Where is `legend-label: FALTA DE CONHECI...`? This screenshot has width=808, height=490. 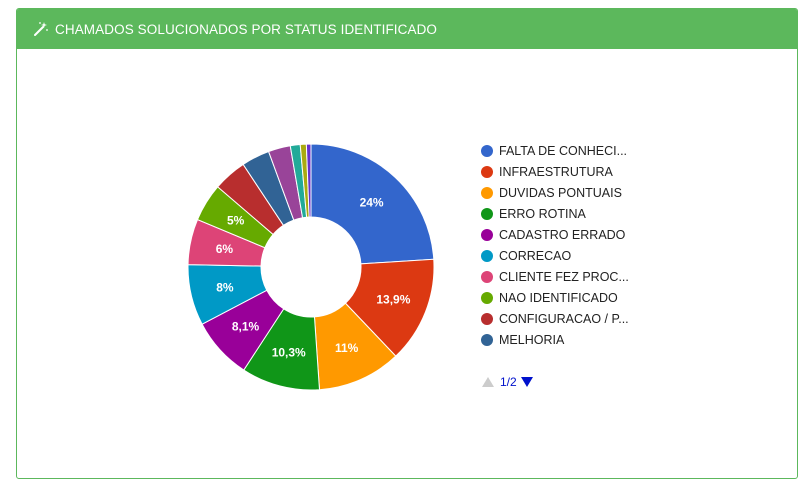
legend-label: FALTA DE CONHECI... is located at coordinates (563, 150).